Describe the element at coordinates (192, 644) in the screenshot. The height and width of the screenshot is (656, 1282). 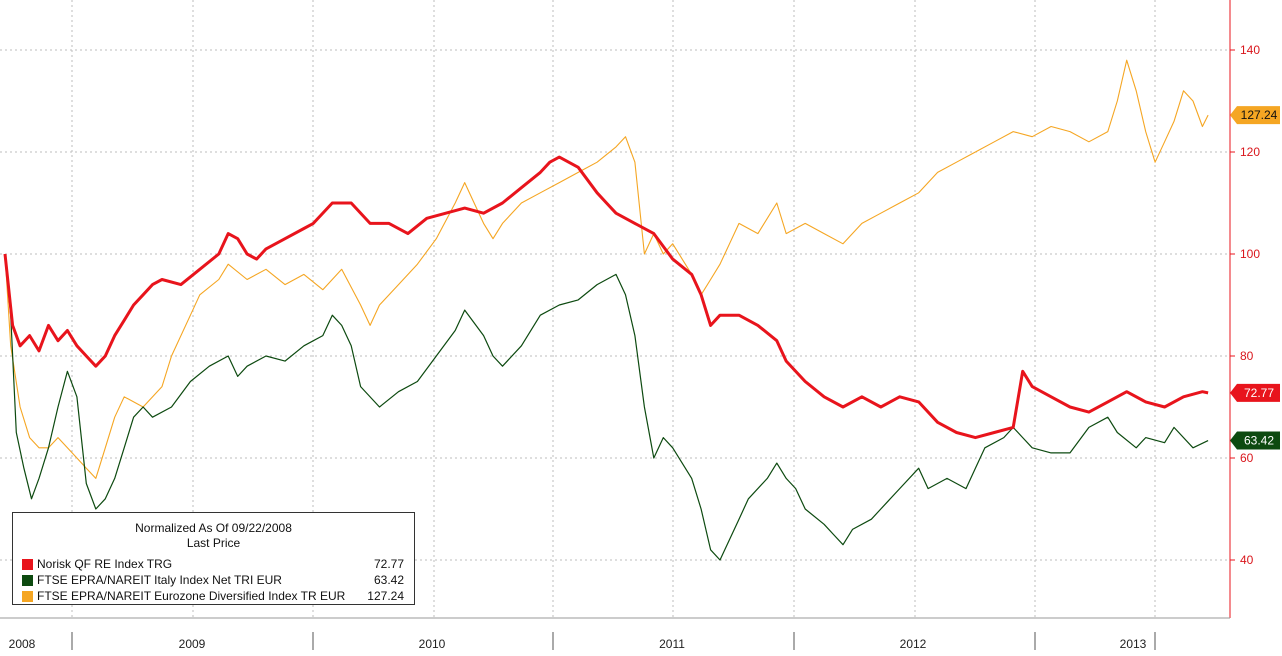
I see `x-tick-label: 2009` at that location.